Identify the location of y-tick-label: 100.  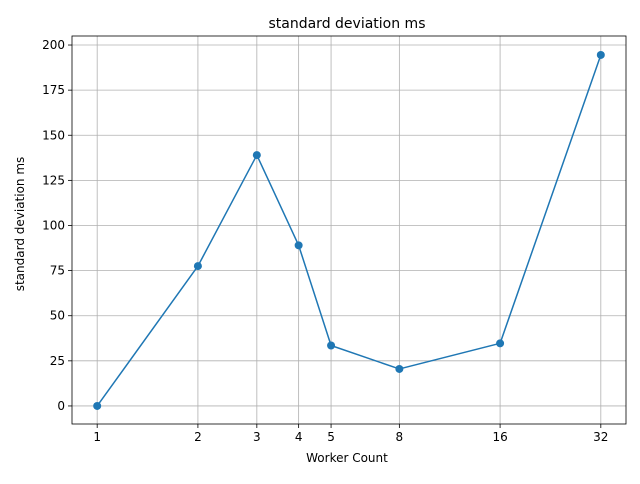
(53, 225).